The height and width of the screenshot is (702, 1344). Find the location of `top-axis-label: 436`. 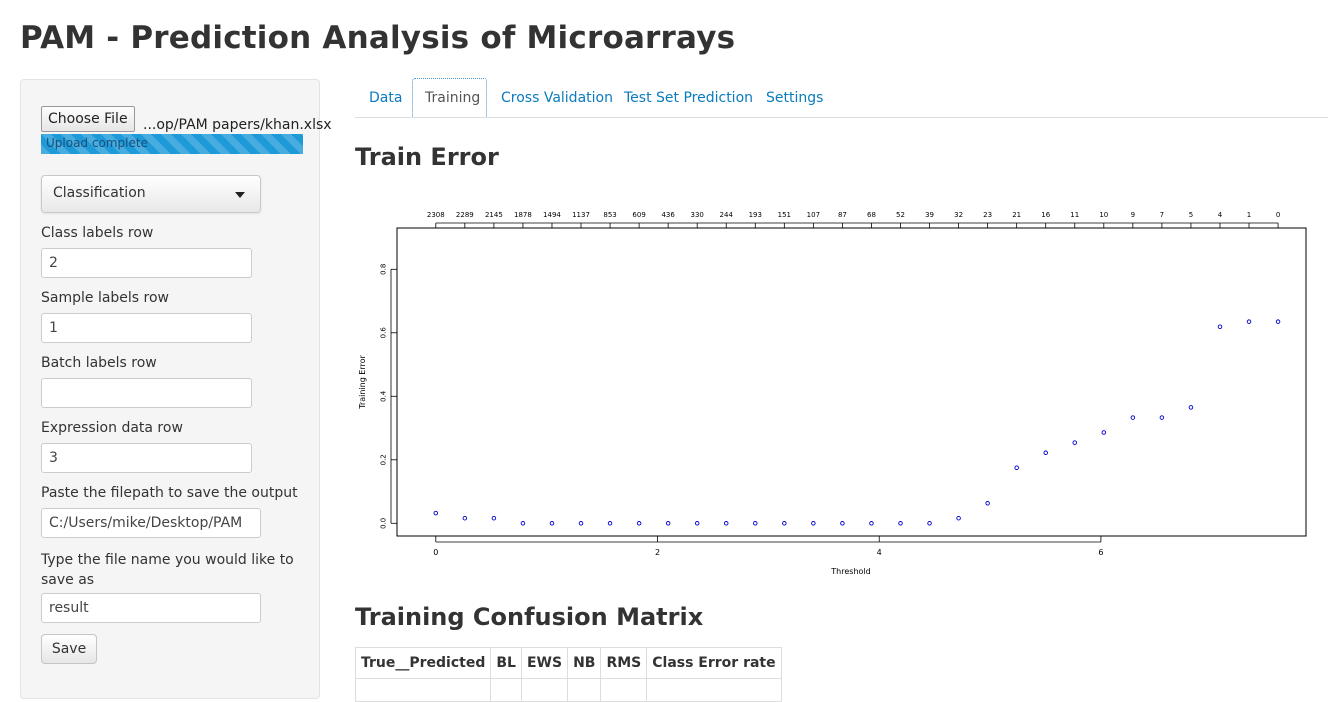

top-axis-label: 436 is located at coordinates (668, 215).